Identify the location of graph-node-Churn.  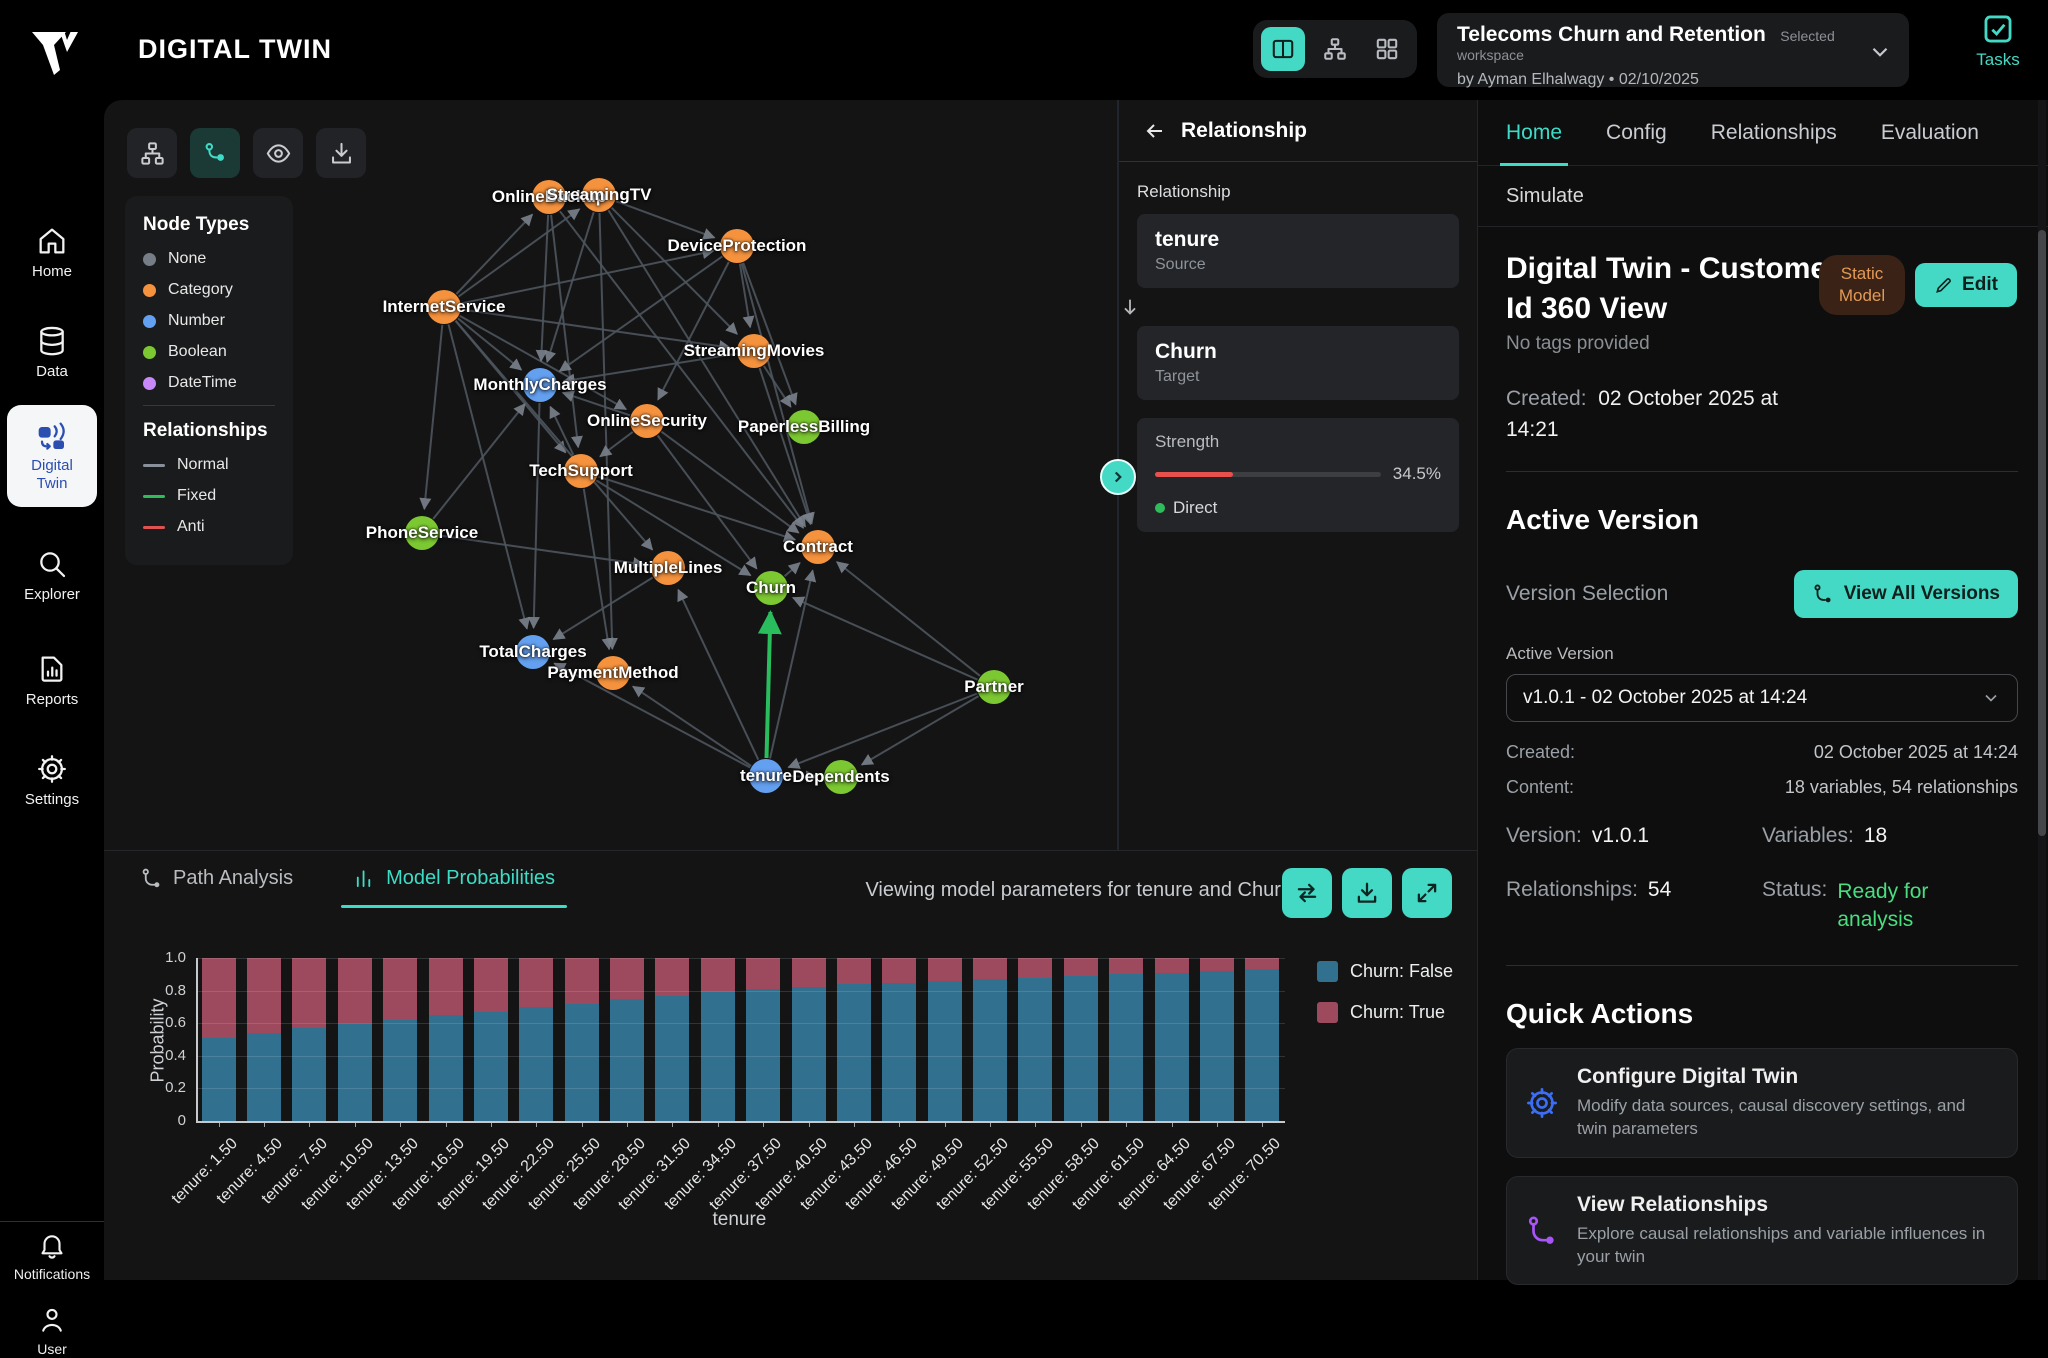
(771, 588).